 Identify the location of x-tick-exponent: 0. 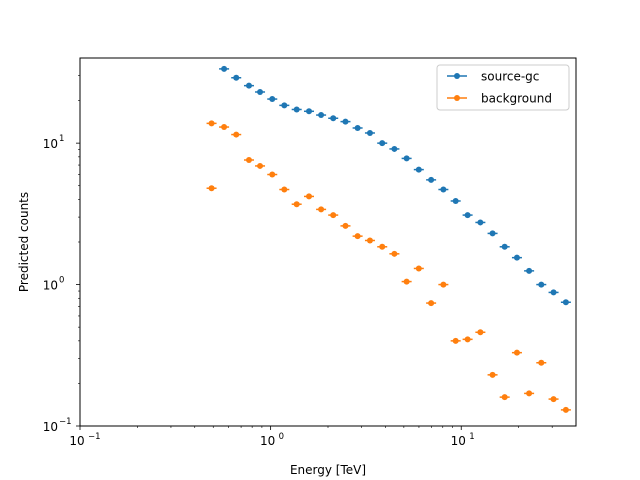
(281, 437).